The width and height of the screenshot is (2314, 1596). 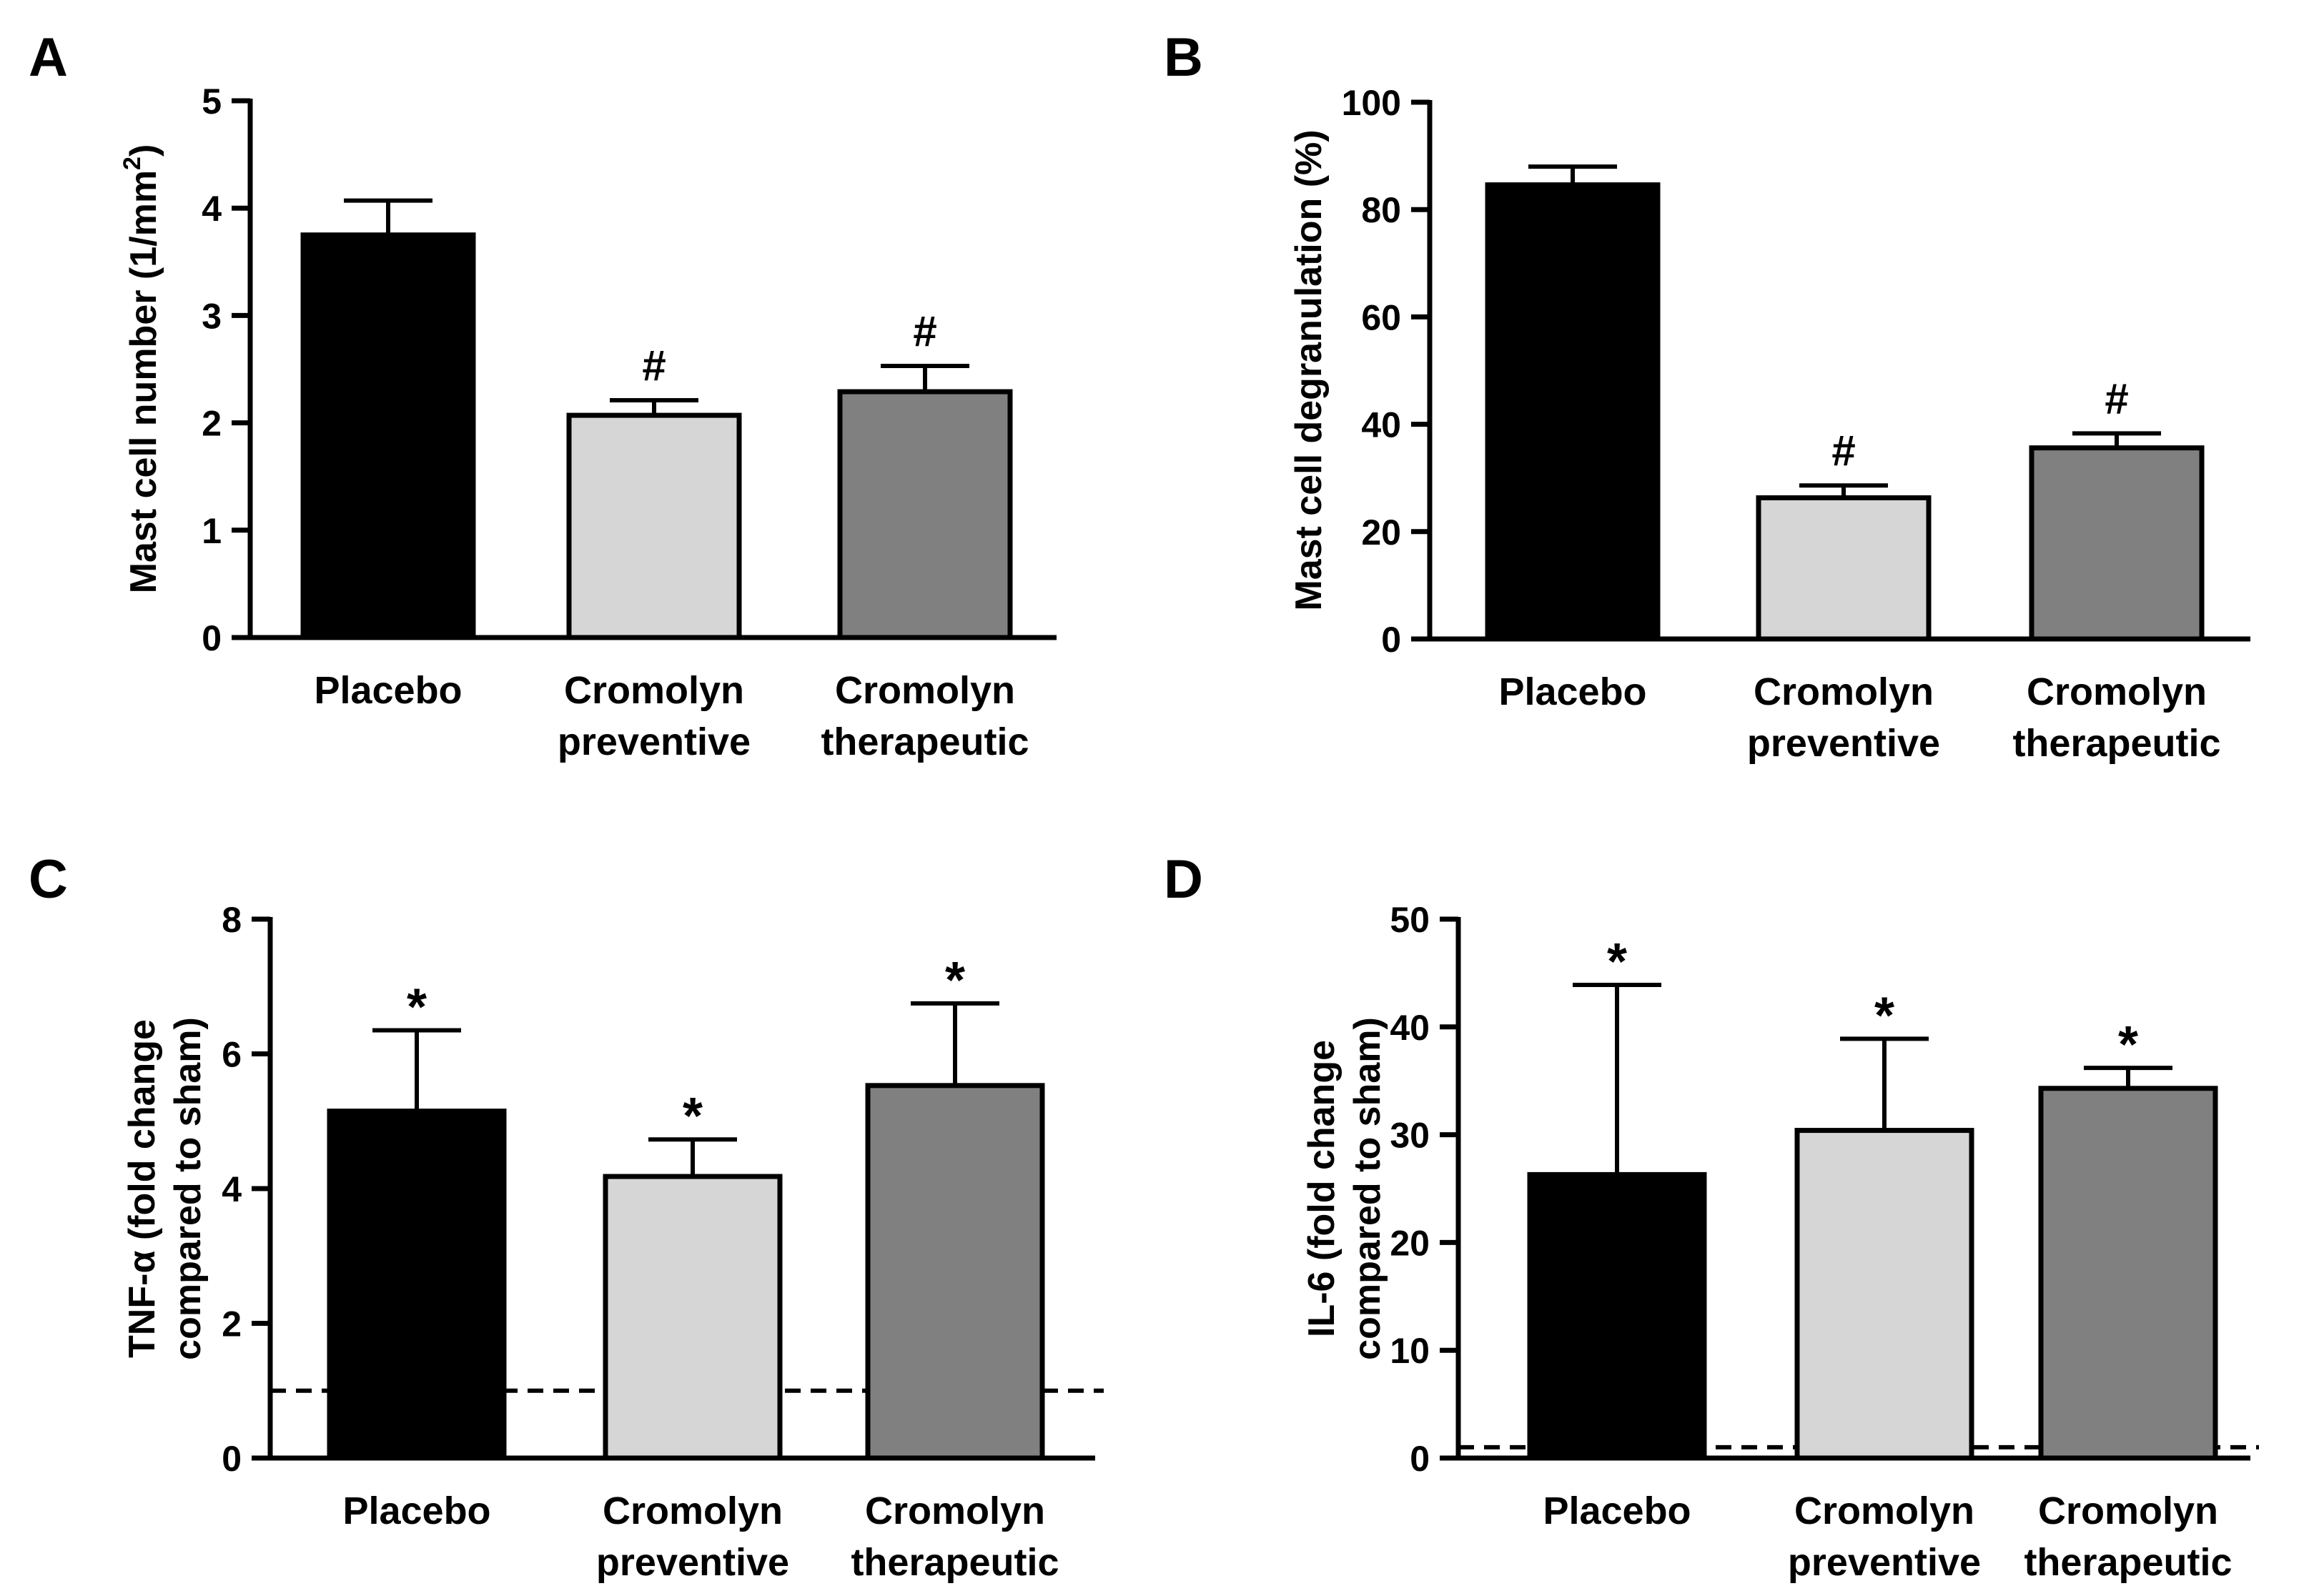 I want to click on panel-letter: D, so click(x=1183, y=879).